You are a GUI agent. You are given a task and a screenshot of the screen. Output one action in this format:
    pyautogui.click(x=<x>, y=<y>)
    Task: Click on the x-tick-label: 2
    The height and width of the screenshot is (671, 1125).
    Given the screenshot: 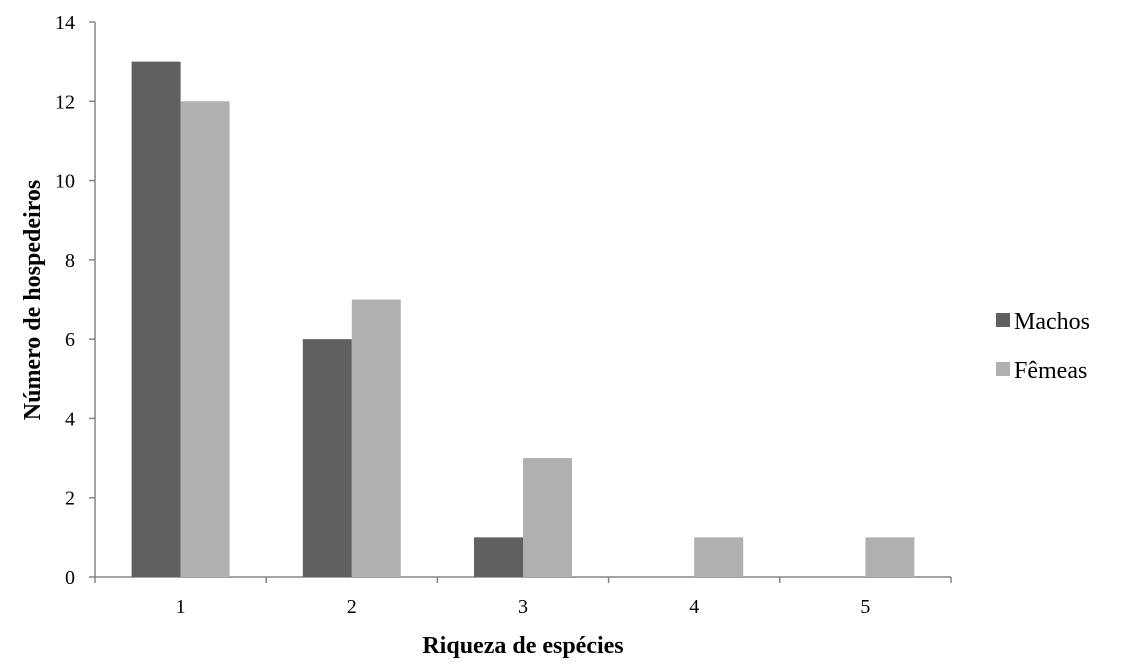 What is the action you would take?
    pyautogui.click(x=352, y=607)
    